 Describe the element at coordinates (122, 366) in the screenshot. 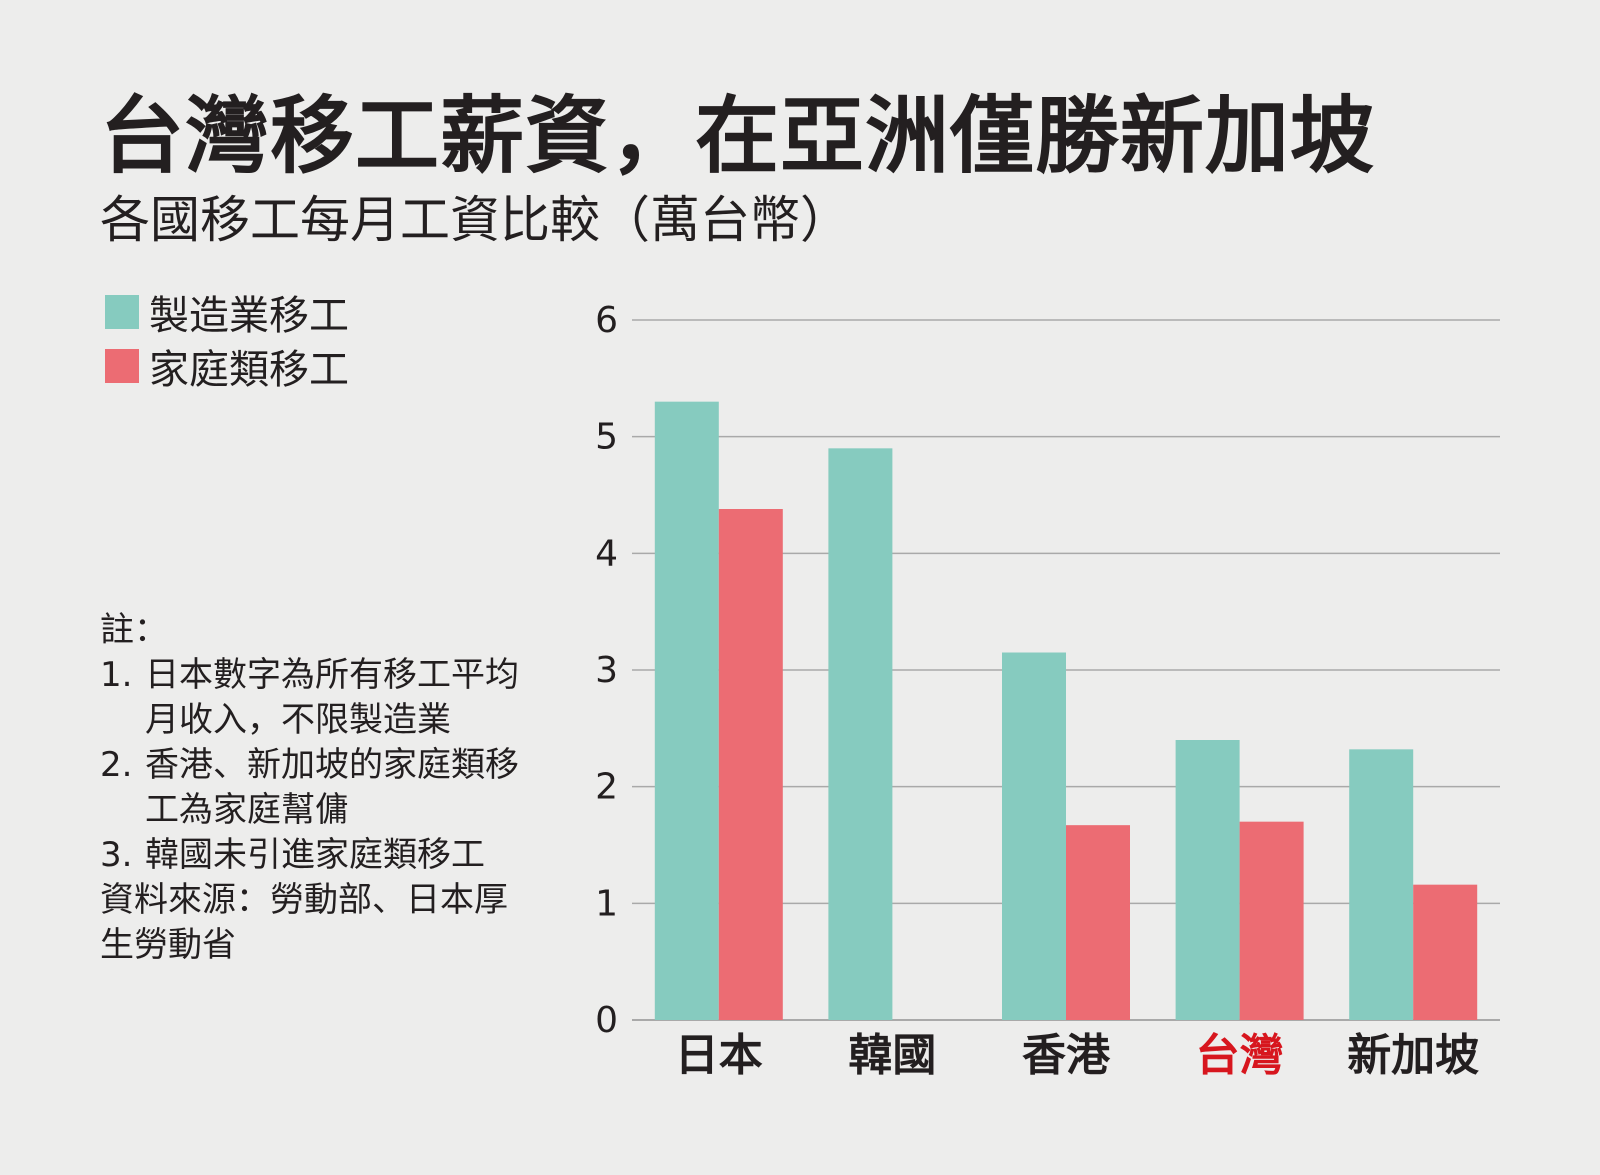

I see `legend-swatch-domestic` at that location.